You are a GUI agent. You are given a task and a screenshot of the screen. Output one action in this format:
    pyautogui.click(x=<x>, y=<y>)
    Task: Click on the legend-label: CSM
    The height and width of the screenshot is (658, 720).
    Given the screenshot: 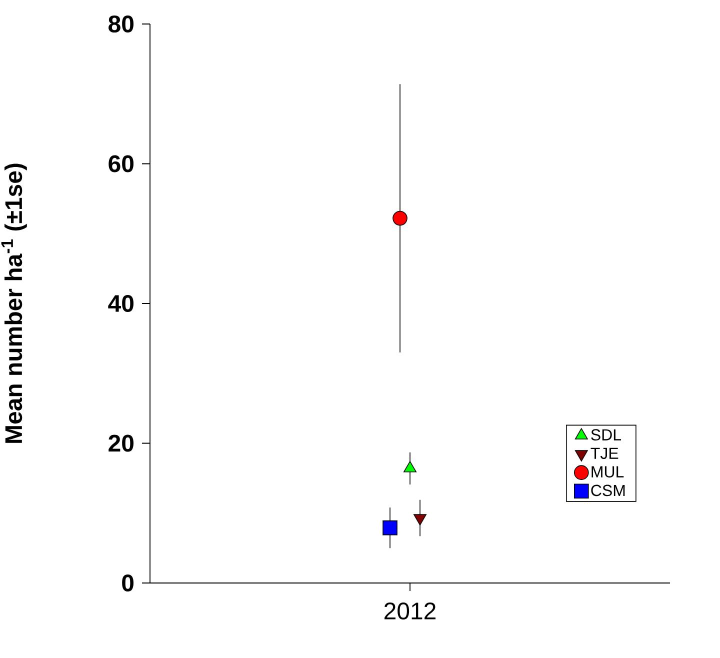 What is the action you would take?
    pyautogui.click(x=608, y=490)
    